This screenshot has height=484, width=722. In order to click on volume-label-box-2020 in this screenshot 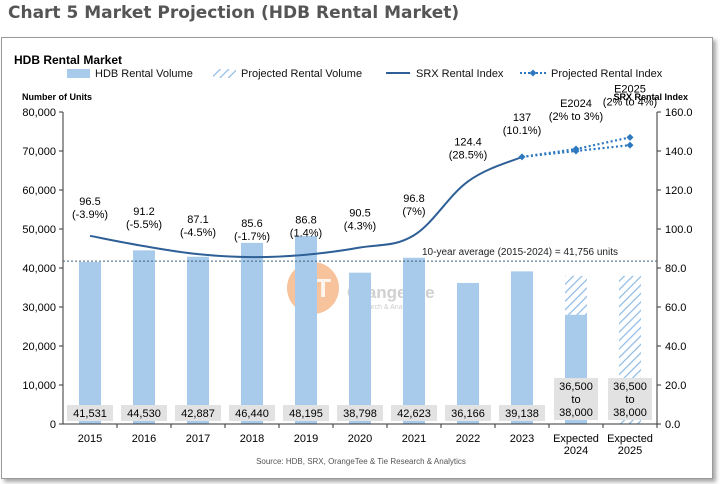, I will do `click(360, 413)`.